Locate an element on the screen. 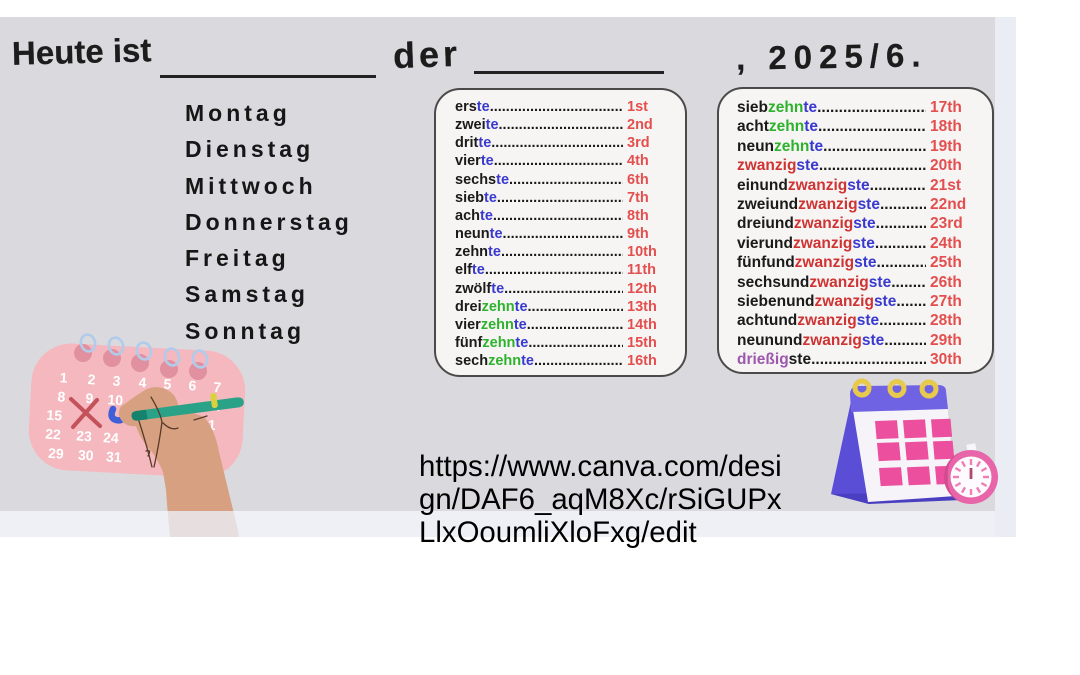 The image size is (1080, 675). svg-text: 9 is located at coordinates (89, 398).